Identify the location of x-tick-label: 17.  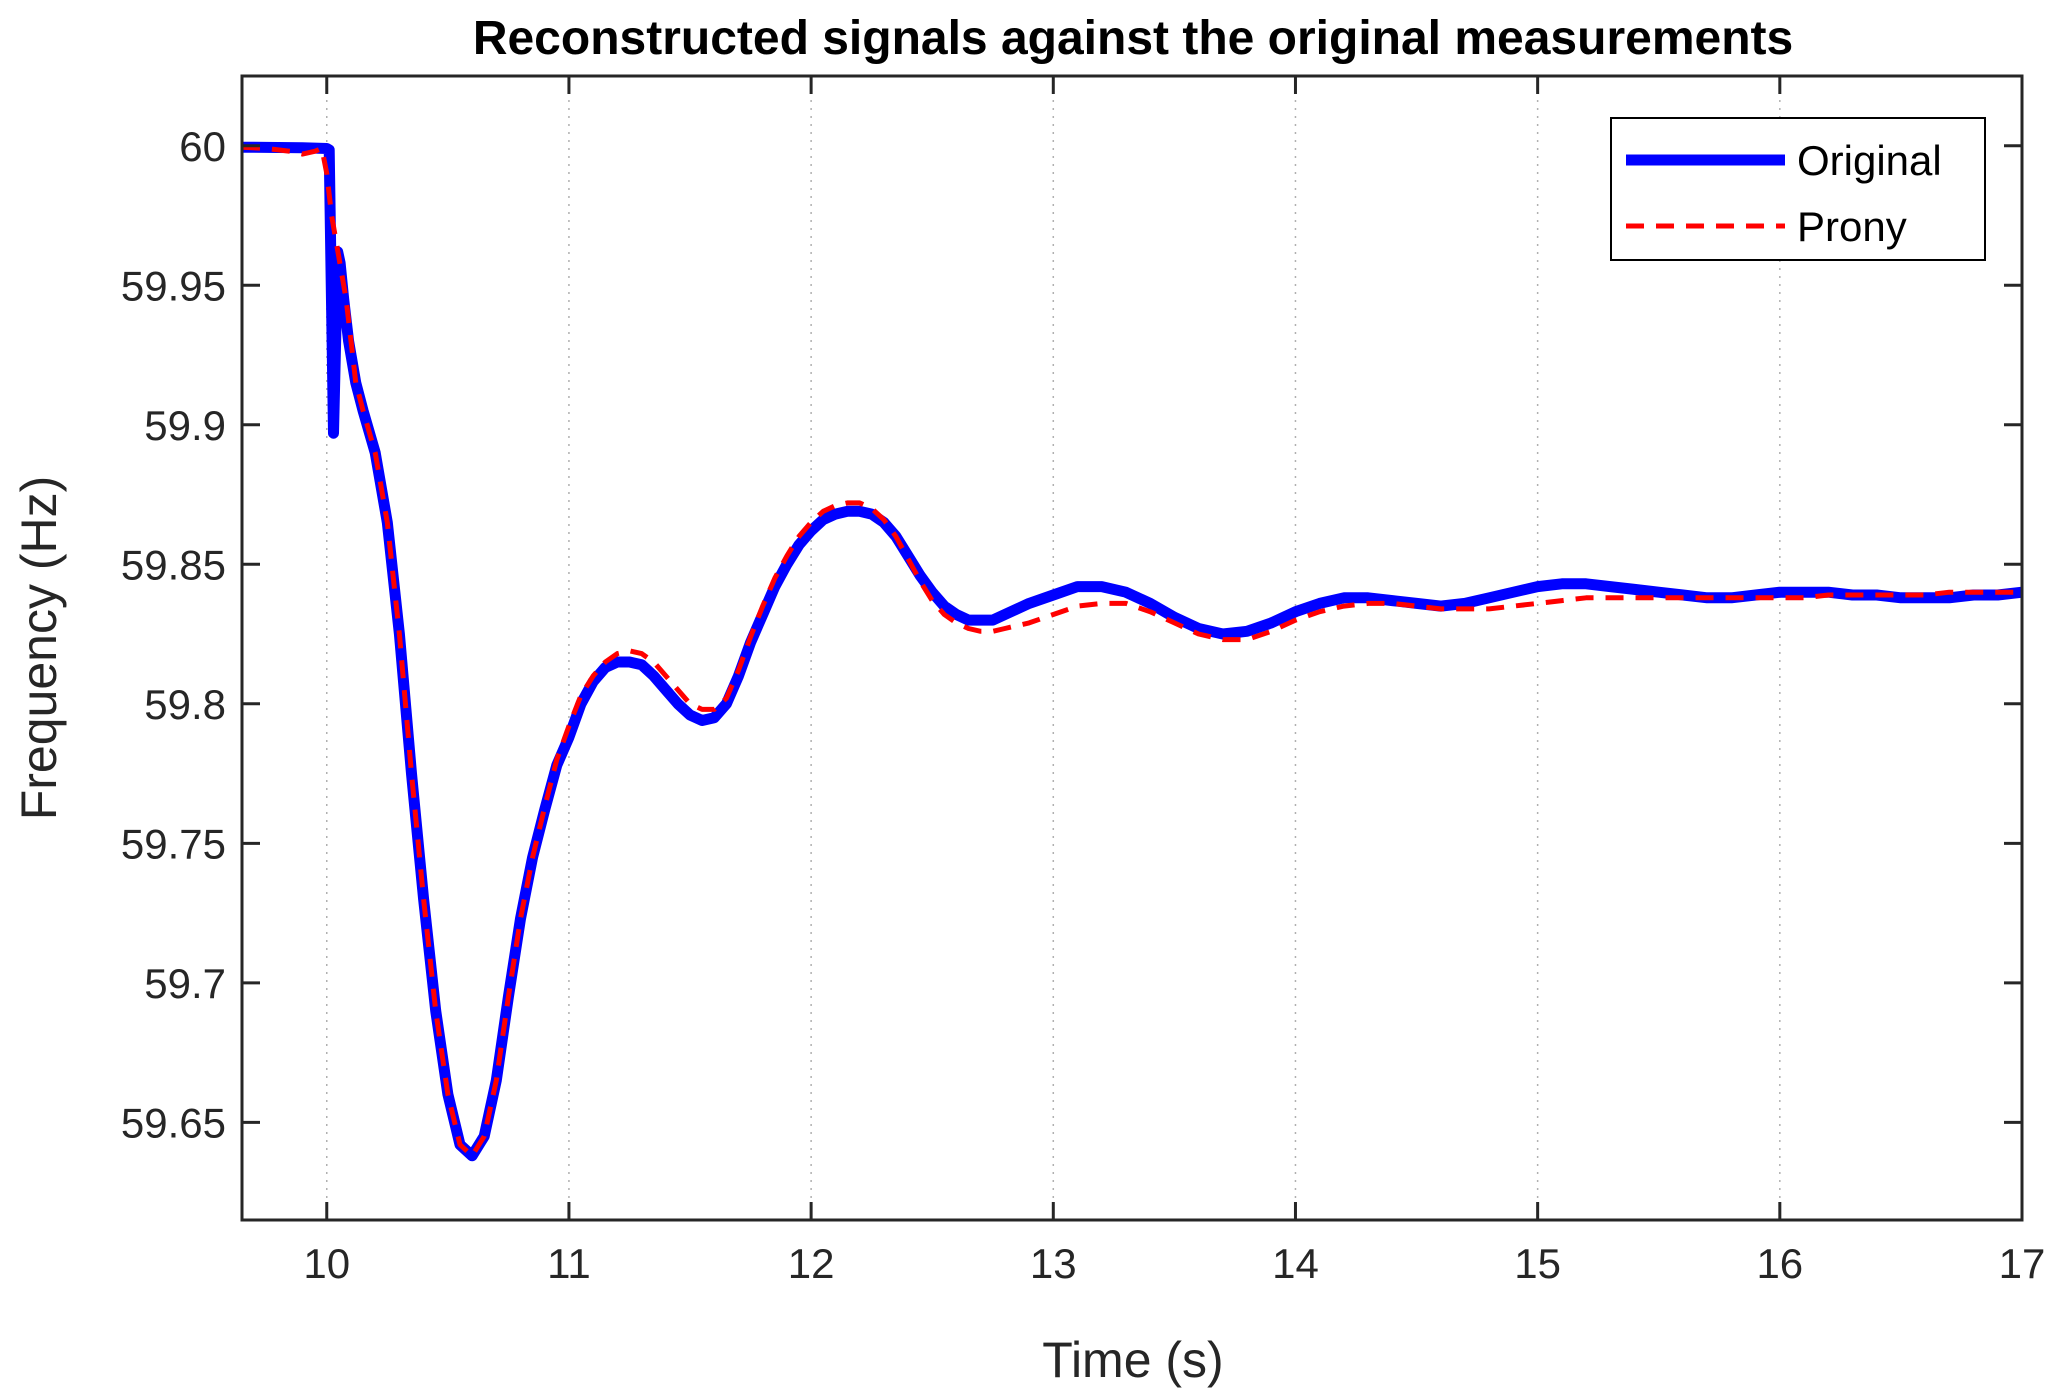
(2022, 1263).